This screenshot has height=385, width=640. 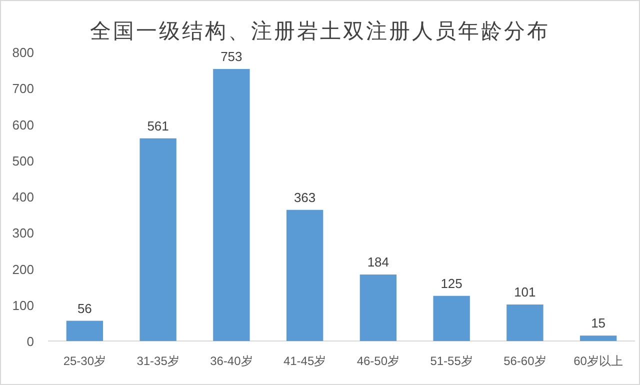 I want to click on data-label: 56, so click(x=84, y=308).